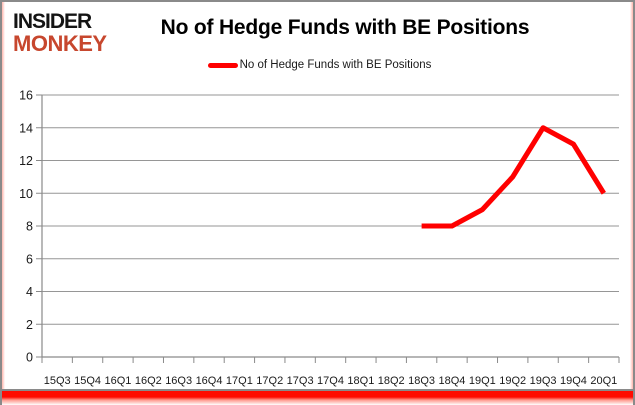 The height and width of the screenshot is (405, 635). I want to click on legend: No of Hedge Funds with BE Positions, so click(317, 65).